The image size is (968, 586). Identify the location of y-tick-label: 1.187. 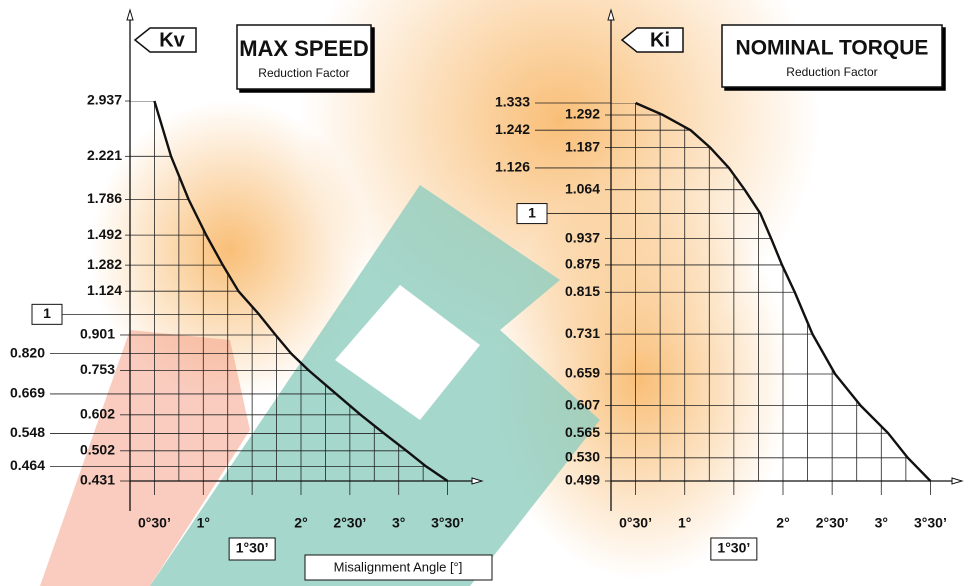
(582, 146).